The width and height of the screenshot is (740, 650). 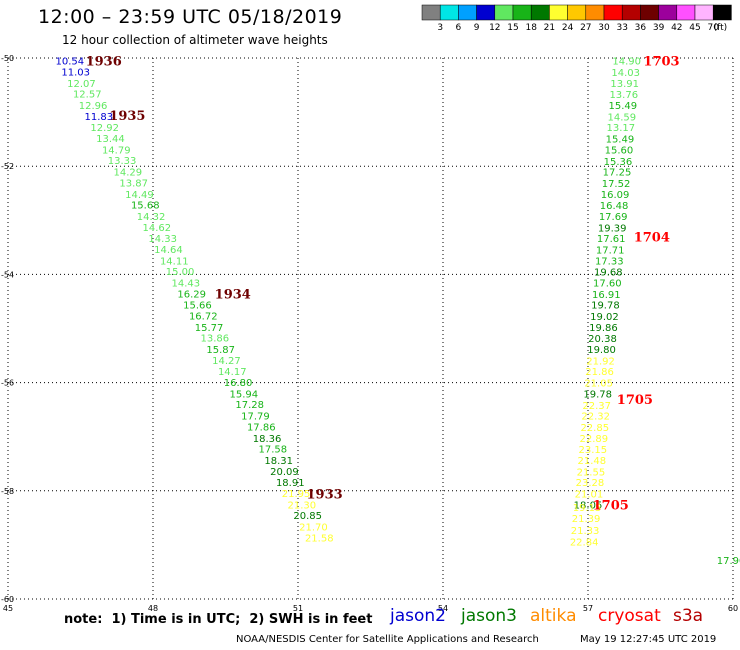 I want to click on satellite-label-altika: altika, so click(x=553, y=616).